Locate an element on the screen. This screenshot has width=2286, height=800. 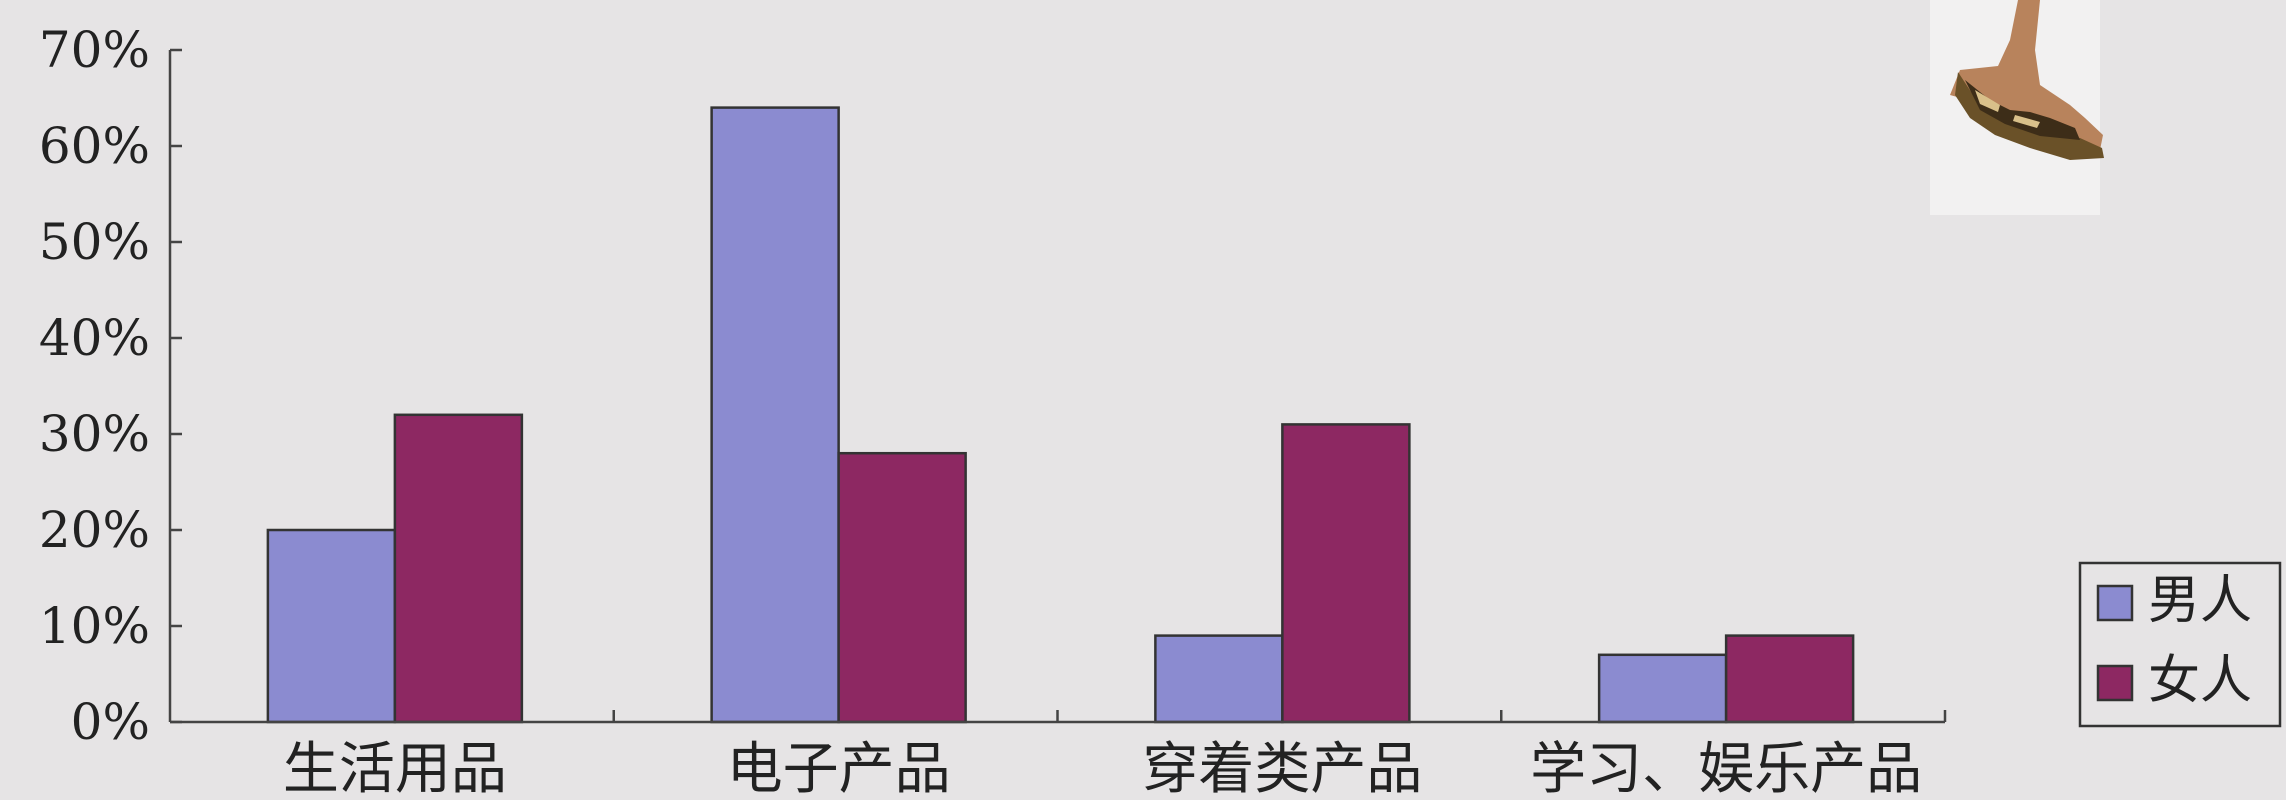
y-tick-label: 30% is located at coordinates (94, 434).